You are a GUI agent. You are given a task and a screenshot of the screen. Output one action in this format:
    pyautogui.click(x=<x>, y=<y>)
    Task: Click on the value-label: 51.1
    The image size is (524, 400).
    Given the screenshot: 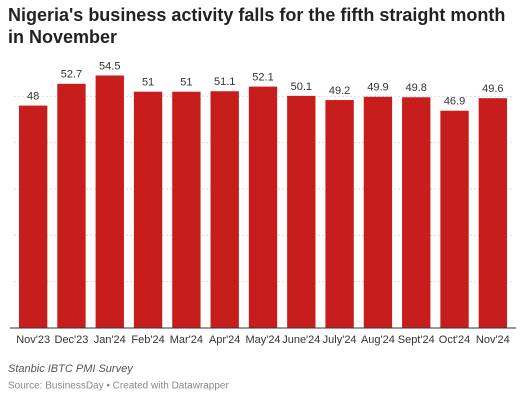 What is the action you would take?
    pyautogui.click(x=224, y=82)
    